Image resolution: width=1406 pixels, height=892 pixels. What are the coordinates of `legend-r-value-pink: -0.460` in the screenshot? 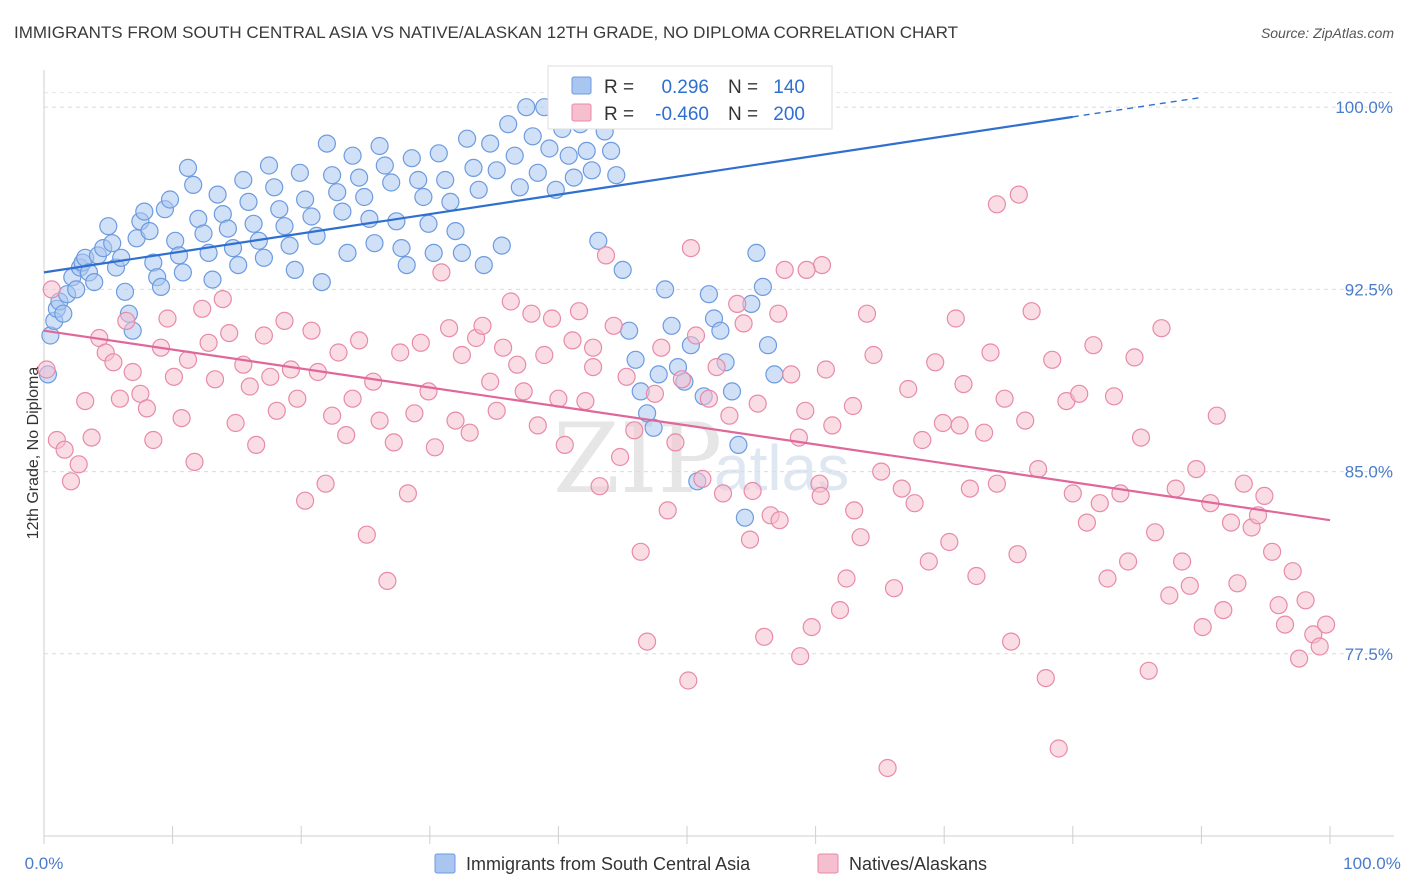 It's located at (682, 114).